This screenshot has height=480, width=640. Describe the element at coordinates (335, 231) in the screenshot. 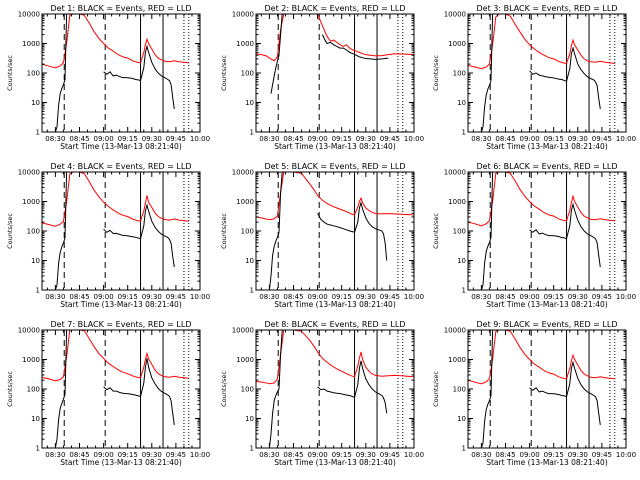

I see `plot-frame` at that location.